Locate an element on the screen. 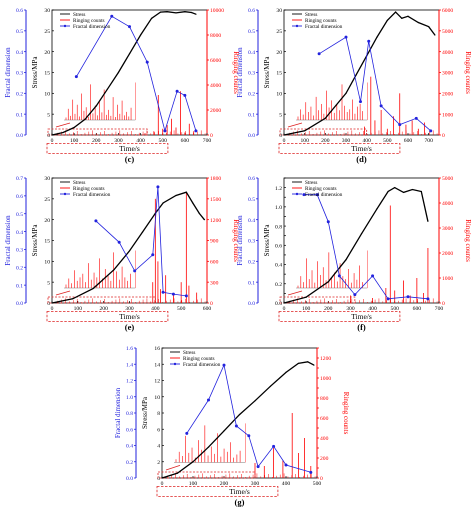 The height and width of the screenshot is (523, 474). x-tick-label: 100 is located at coordinates (304, 141).